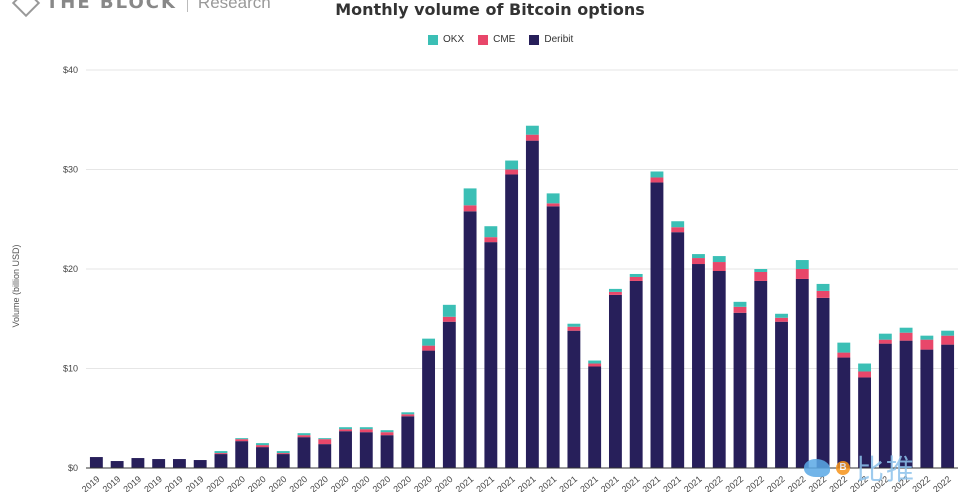 The width and height of the screenshot is (980, 492). Describe the element at coordinates (141, 8) in the screenshot. I see `brand-header: THE BLOCK Research` at that location.